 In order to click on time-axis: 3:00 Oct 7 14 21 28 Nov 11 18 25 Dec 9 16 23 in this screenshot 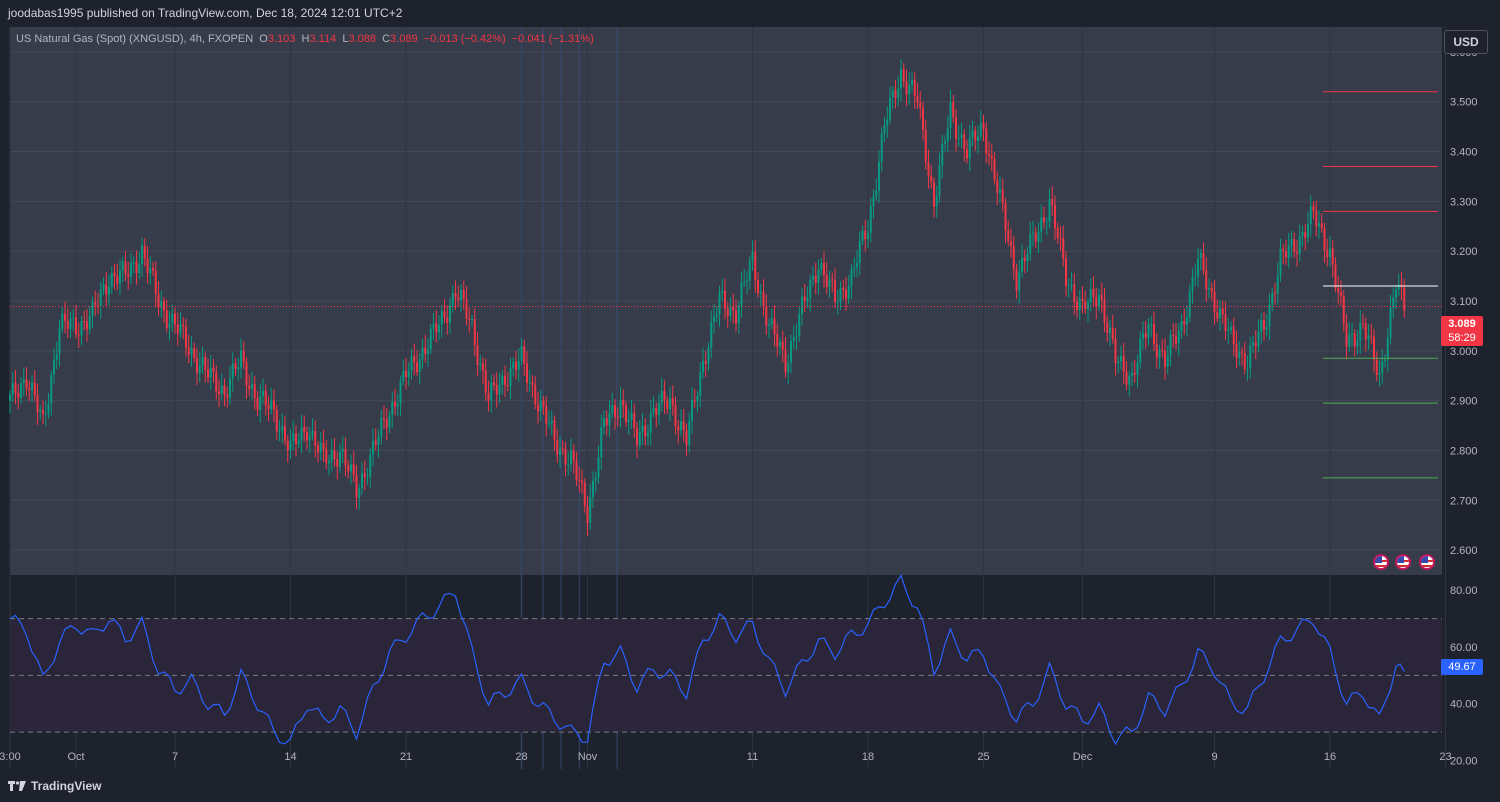, I will do `click(726, 757)`.